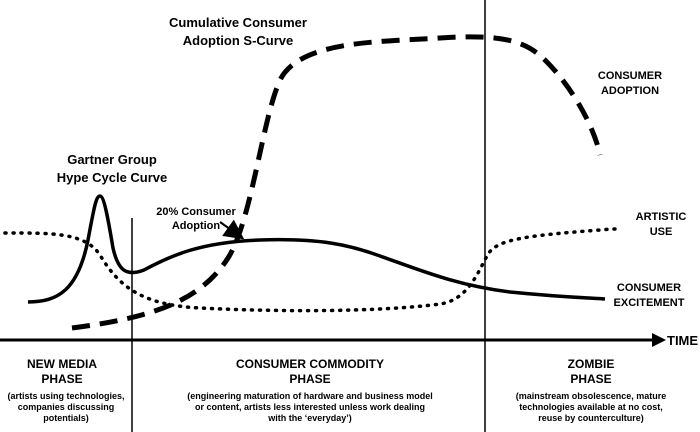  What do you see at coordinates (590, 379) in the screenshot?
I see `phase-zombie-title-line2: PHASE` at bounding box center [590, 379].